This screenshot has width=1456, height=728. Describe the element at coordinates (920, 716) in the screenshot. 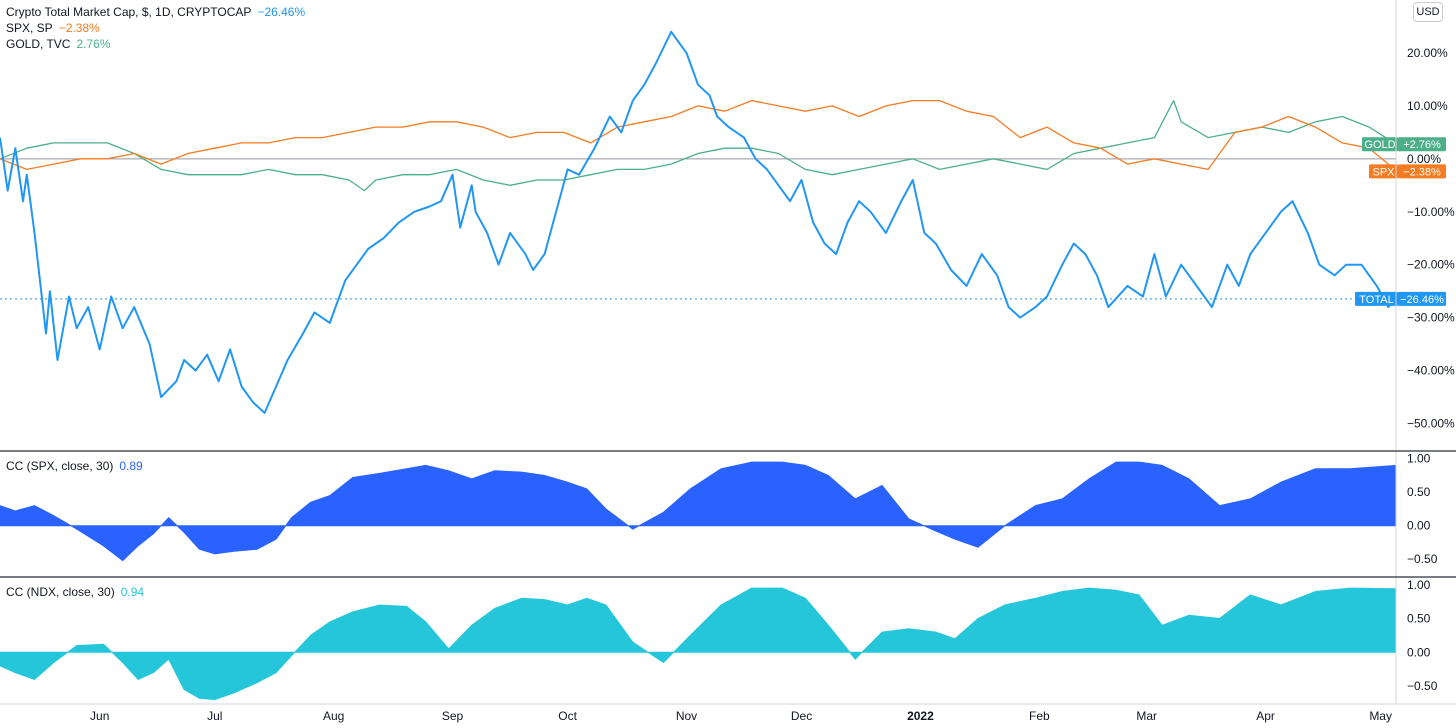

I see `x-tick-label: 2022` at that location.